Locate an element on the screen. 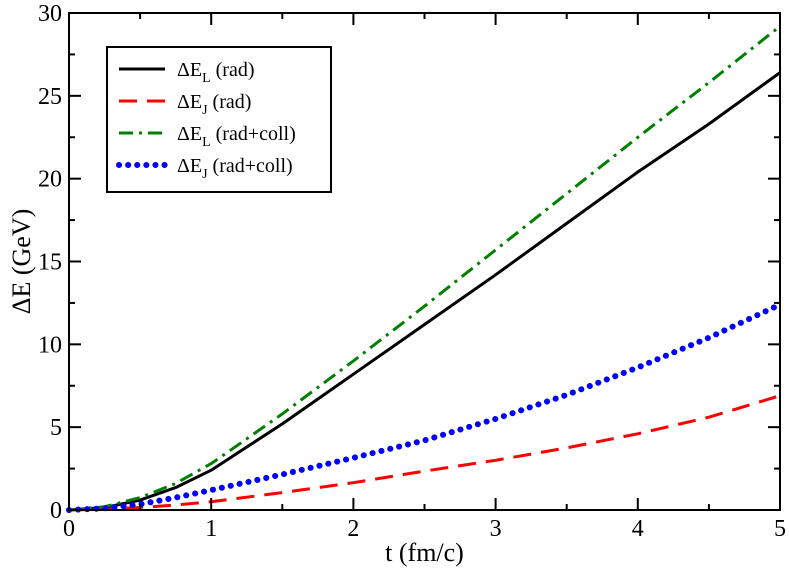 Image resolution: width=789 pixels, height=572 pixels. legend-entry-1: ΔEJ (rad) is located at coordinates (214, 104).